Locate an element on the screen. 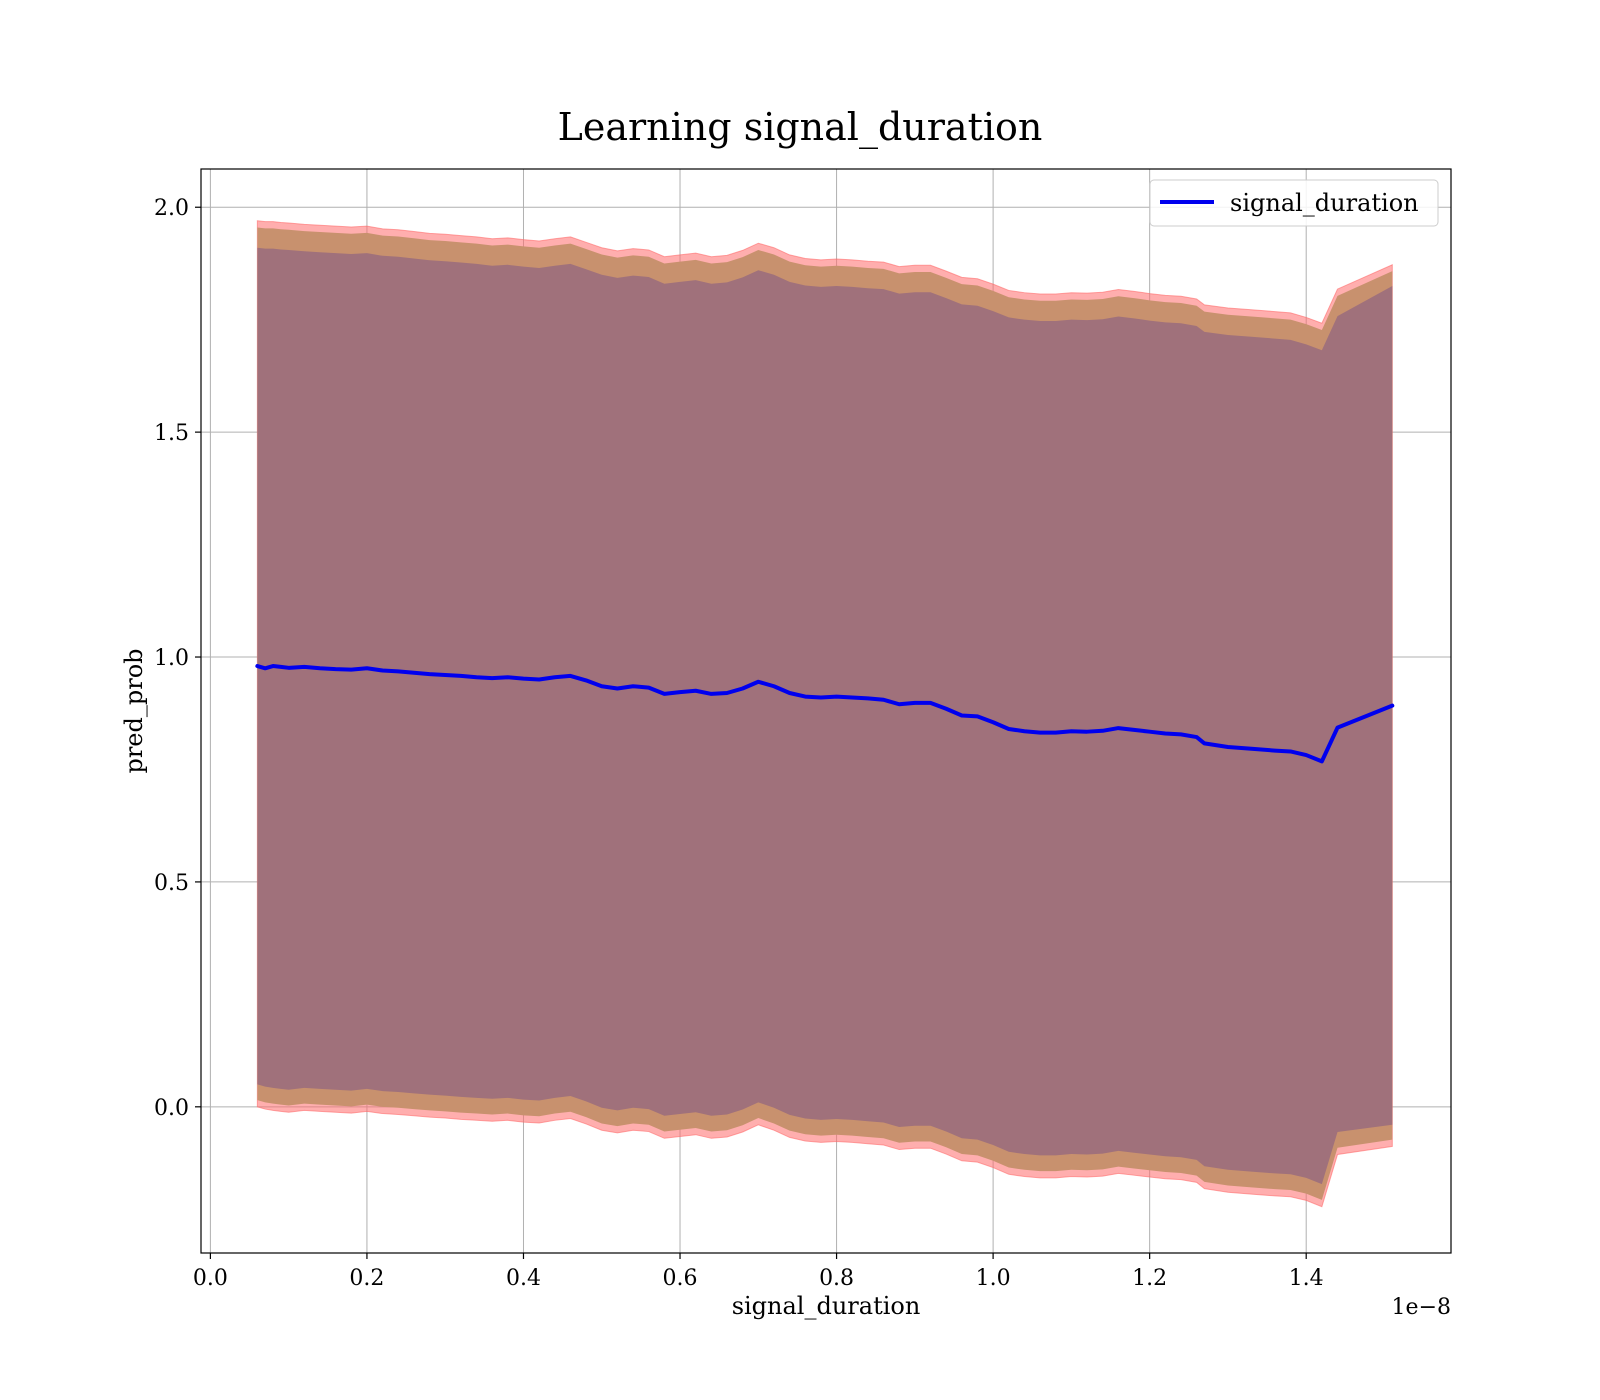 The width and height of the screenshot is (1600, 1400). y-axis-ticks: 0.0 0.5 1.0 1.5 2.0 is located at coordinates (177, 658).